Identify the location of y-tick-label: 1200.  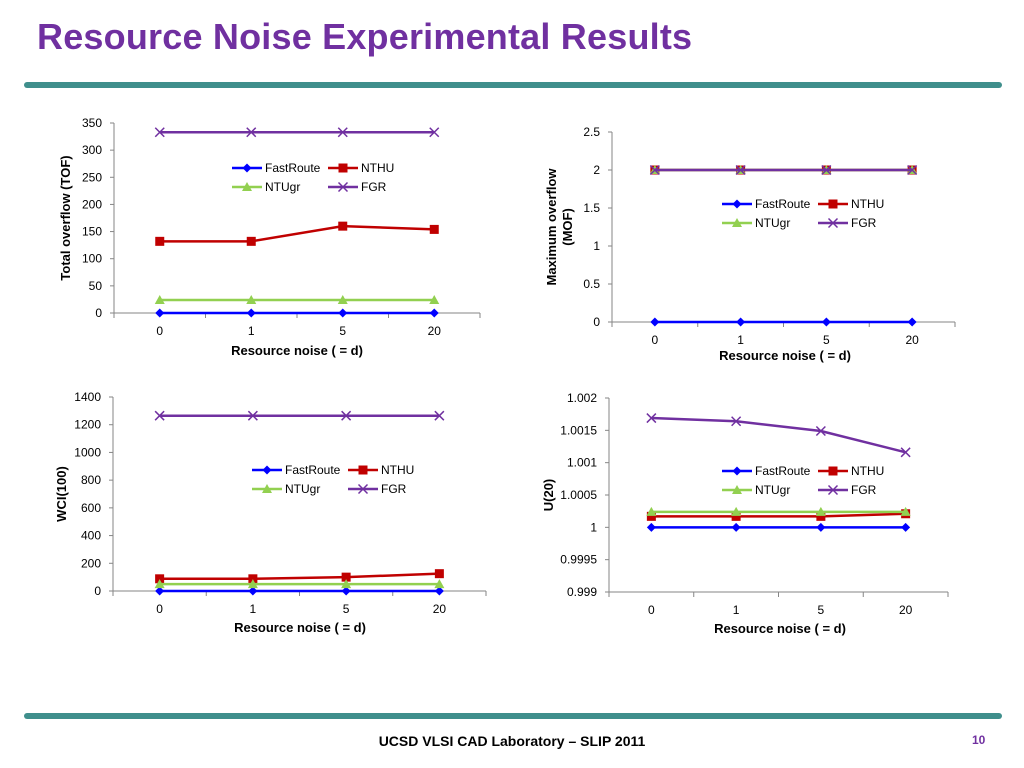
(87, 425).